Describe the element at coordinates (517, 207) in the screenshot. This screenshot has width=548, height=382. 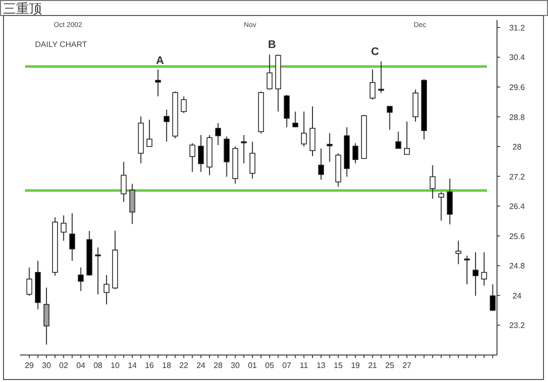
I see `y-tick-label: 26.4` at that location.